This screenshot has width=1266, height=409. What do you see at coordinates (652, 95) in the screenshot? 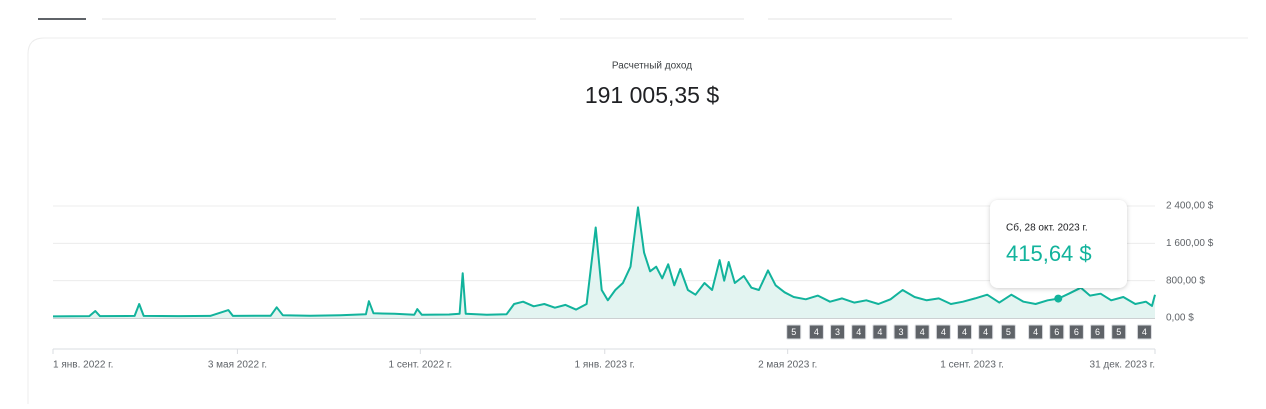
I see `total-value: 191 005,35 $` at bounding box center [652, 95].